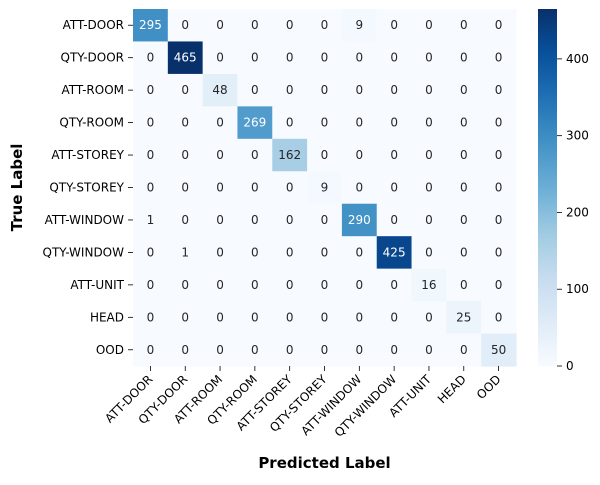  What do you see at coordinates (91, 123) in the screenshot?
I see `y-tick-label: QTY-ROOM` at bounding box center [91, 123].